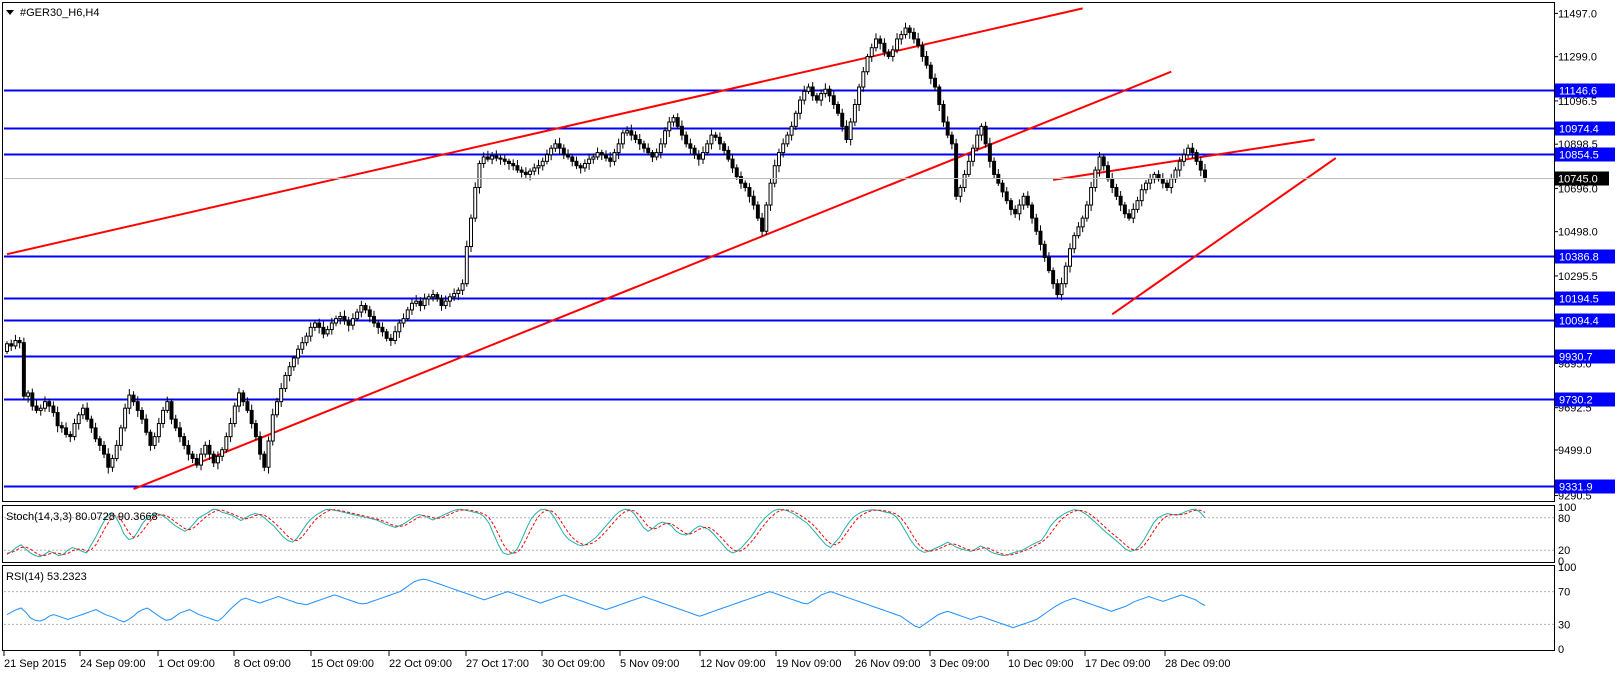  I want to click on rsi-title: RSI(14) 53.2323, so click(46, 577).